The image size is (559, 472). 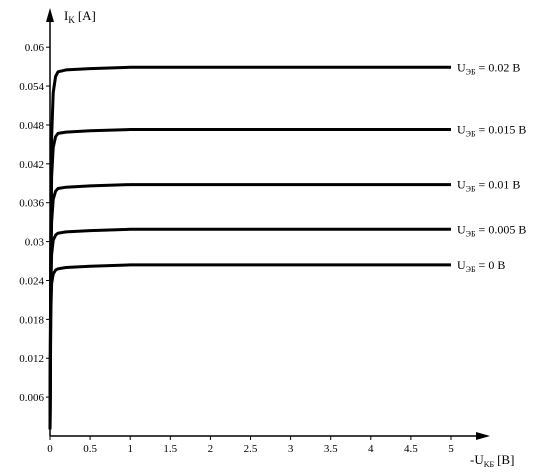 I want to click on y-tick-label: 0.018, so click(x=31, y=320).